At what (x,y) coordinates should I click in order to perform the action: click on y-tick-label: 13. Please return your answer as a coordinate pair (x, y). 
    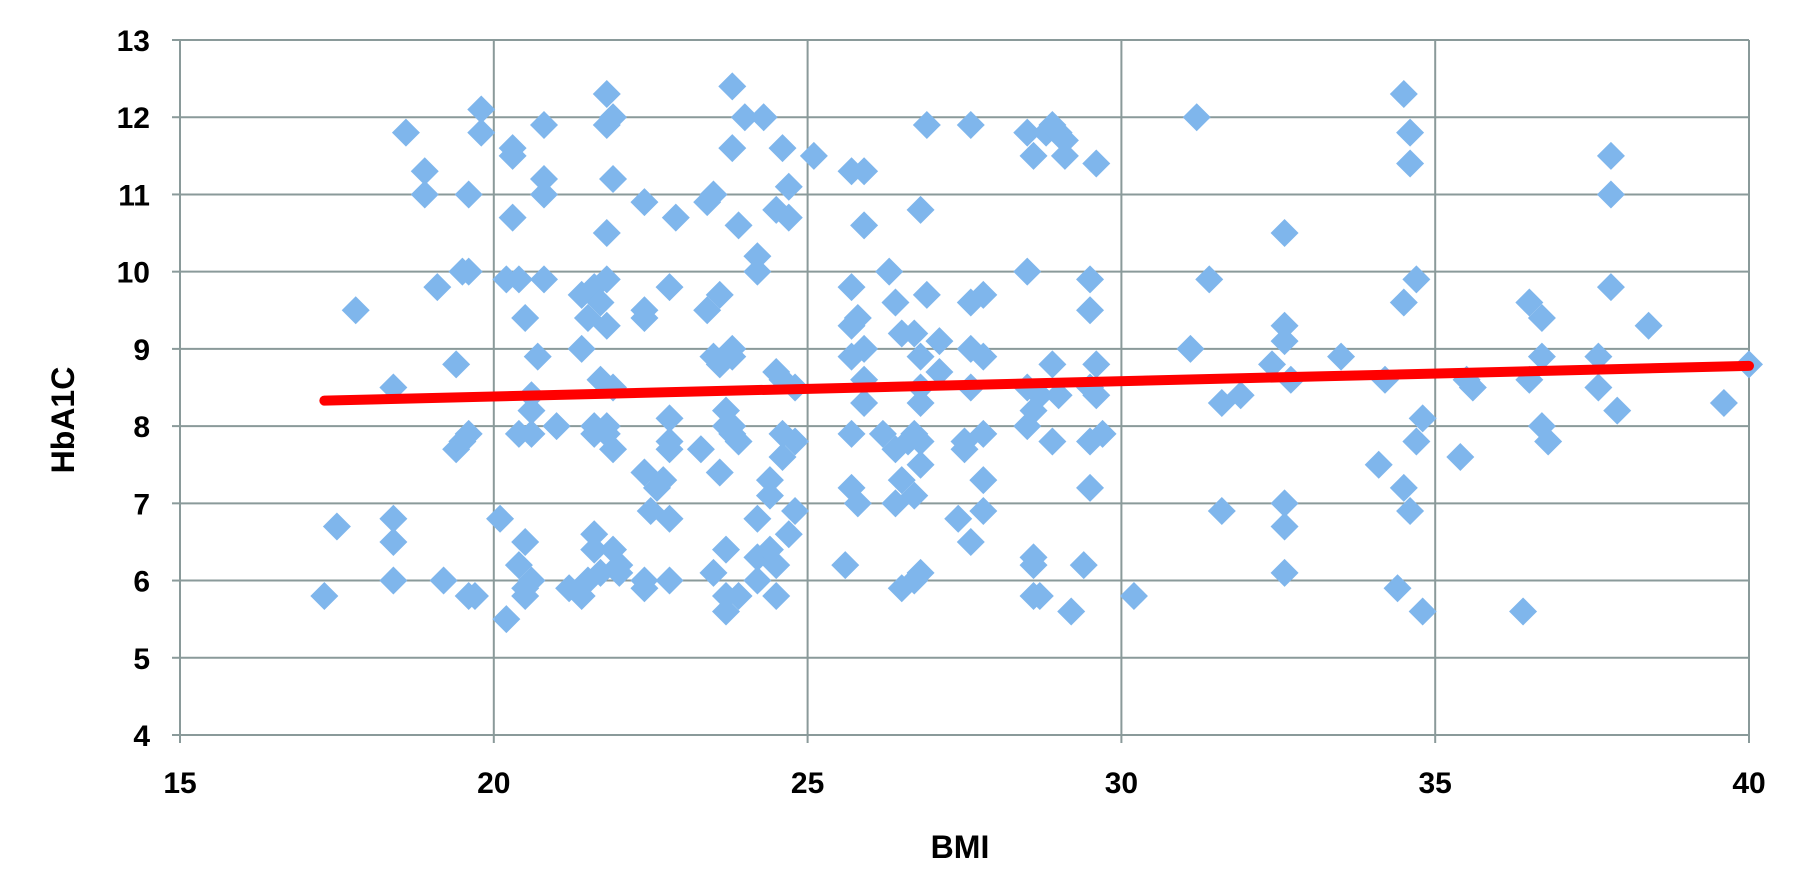
    Looking at the image, I should click on (133, 41).